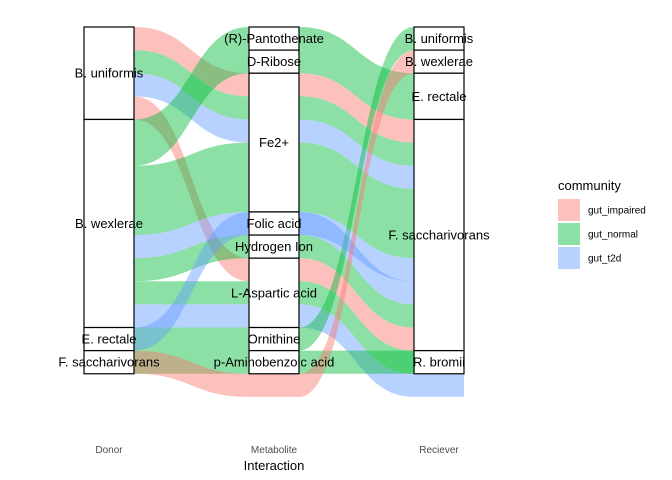 The width and height of the screenshot is (672, 480). Describe the element at coordinates (274, 339) in the screenshot. I see `stratum-label: Ornithine` at that location.